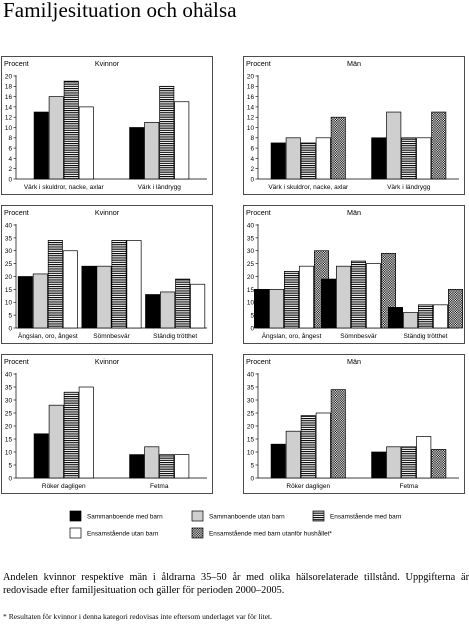 This screenshot has width=469, height=626. Describe the element at coordinates (308, 187) in the screenshot. I see `category-label: Värk i skuldror, nacke, axlar` at that location.